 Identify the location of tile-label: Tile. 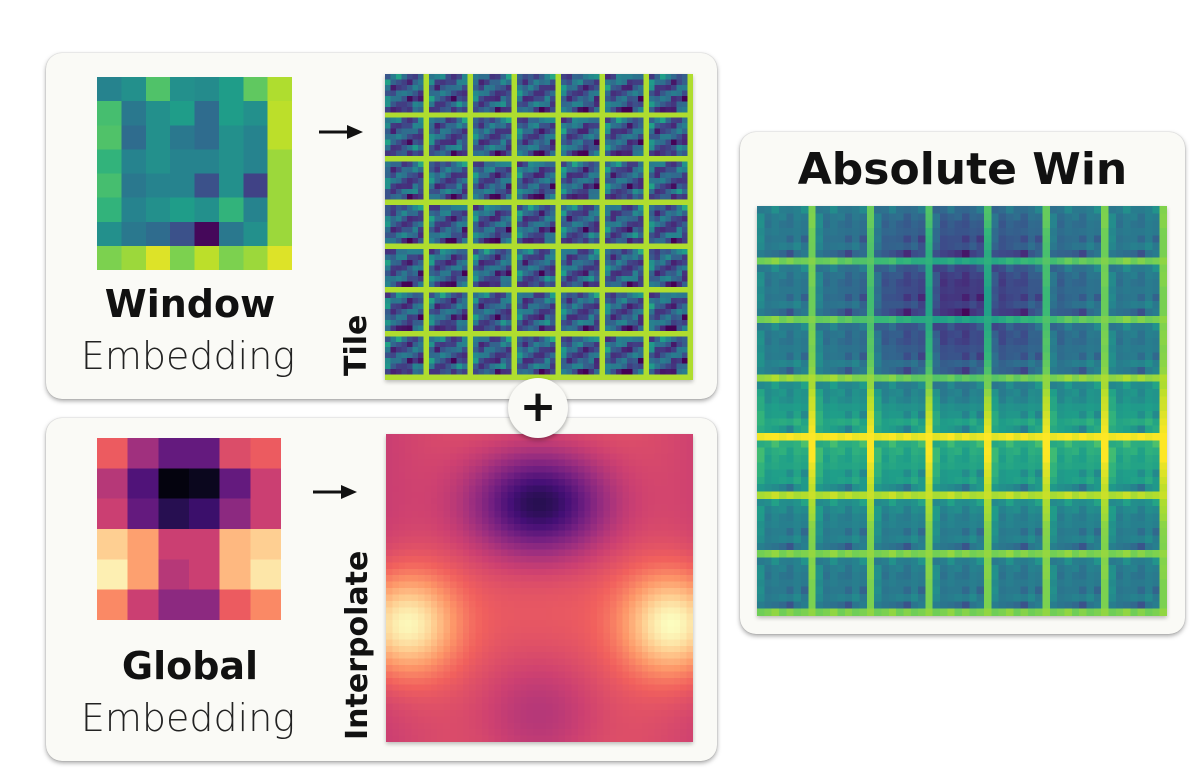
(356, 345).